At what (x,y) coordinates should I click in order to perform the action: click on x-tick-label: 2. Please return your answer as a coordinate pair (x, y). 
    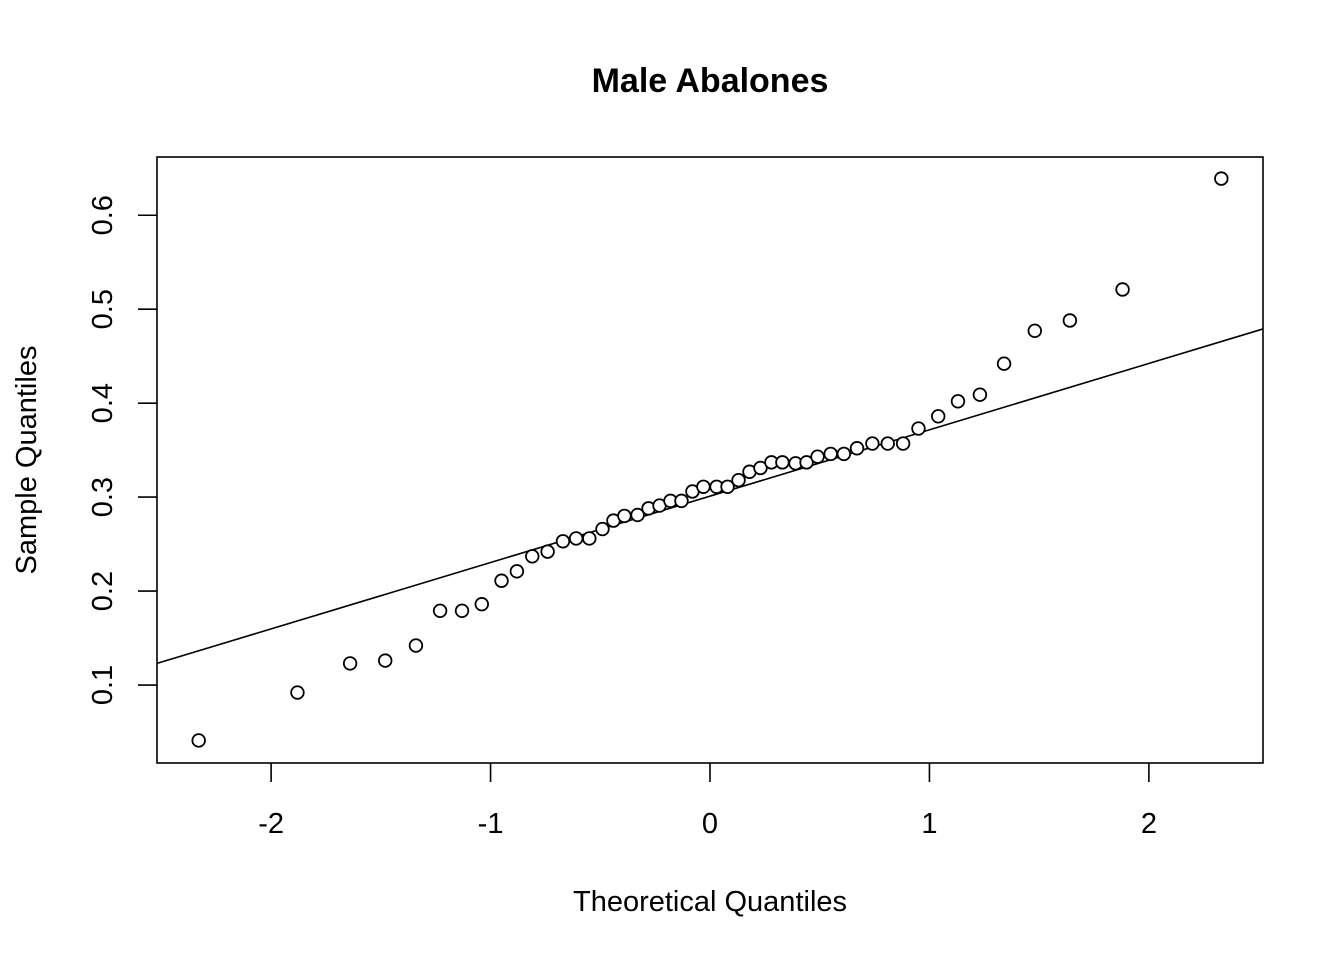
    Looking at the image, I should click on (1149, 824).